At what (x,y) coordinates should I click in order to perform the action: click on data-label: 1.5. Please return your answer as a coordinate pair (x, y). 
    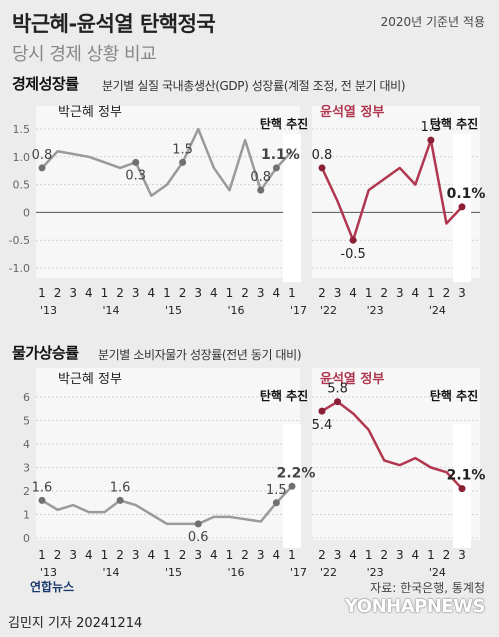
    Looking at the image, I should click on (276, 490).